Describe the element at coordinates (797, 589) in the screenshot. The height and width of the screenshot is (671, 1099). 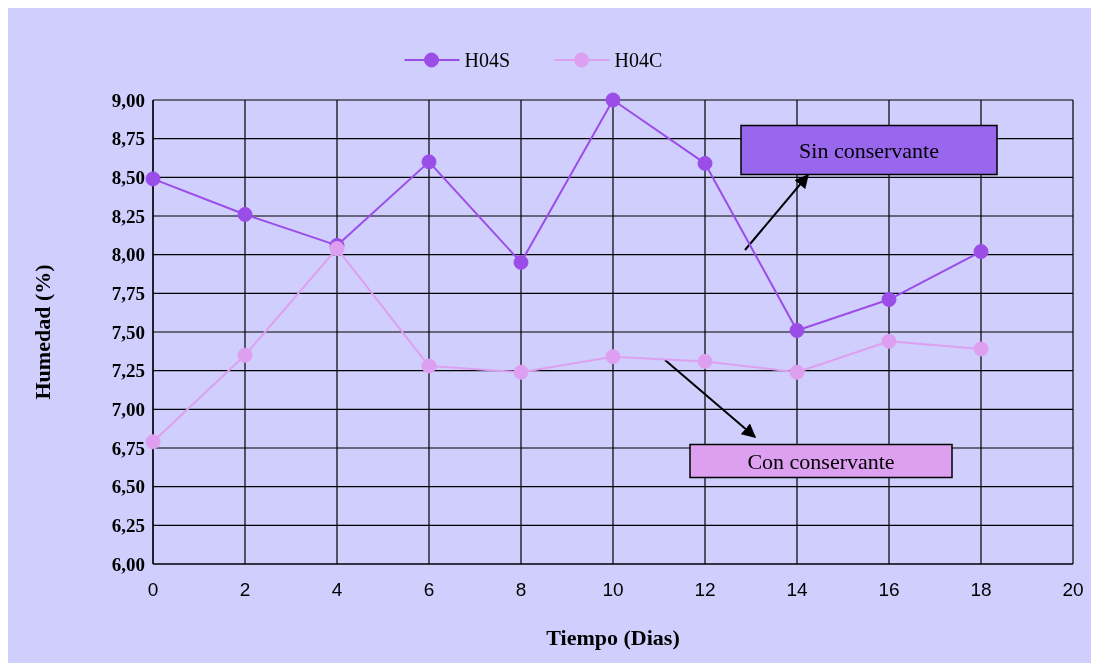
I see `x-tick-label: 14` at that location.